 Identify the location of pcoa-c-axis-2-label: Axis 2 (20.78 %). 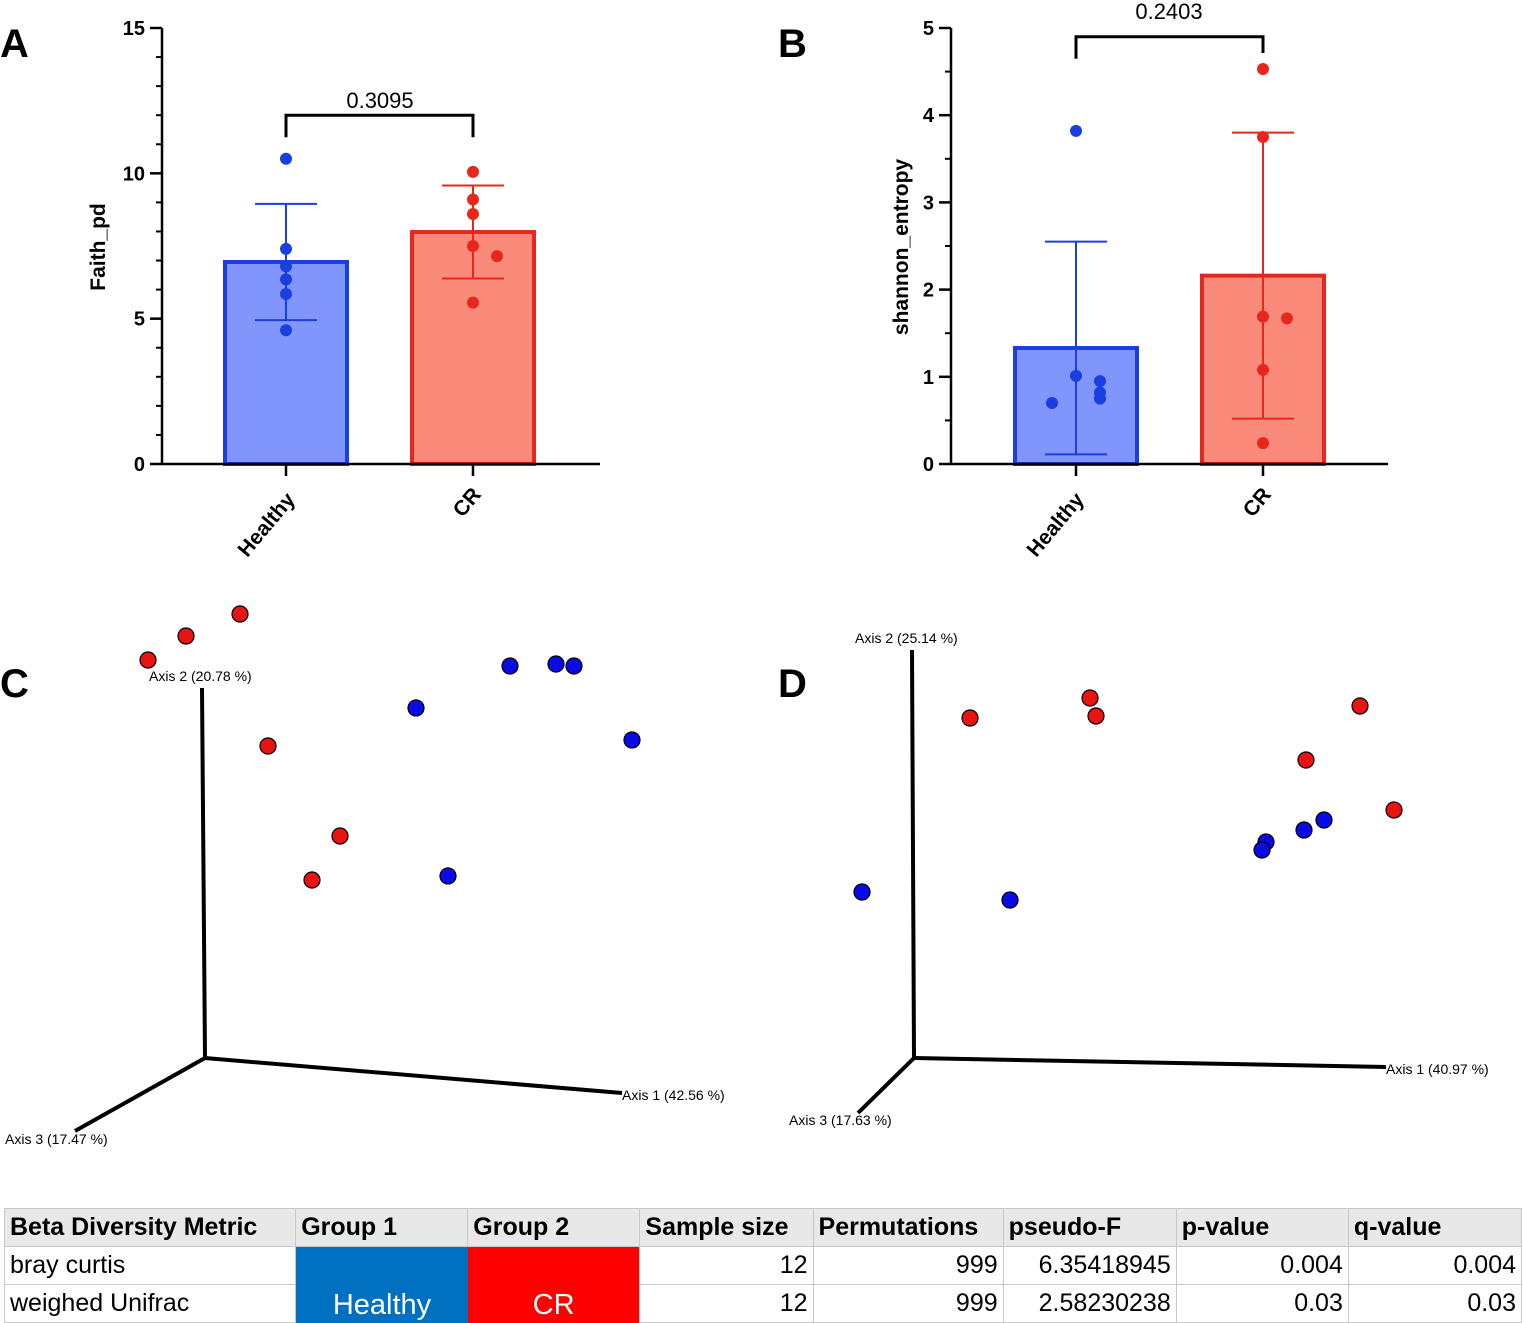
(200, 676).